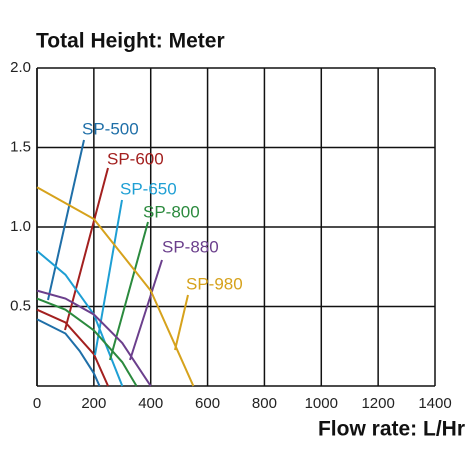 The width and height of the screenshot is (472, 472). What do you see at coordinates (135, 158) in the screenshot?
I see `legend-label: SP-600` at bounding box center [135, 158].